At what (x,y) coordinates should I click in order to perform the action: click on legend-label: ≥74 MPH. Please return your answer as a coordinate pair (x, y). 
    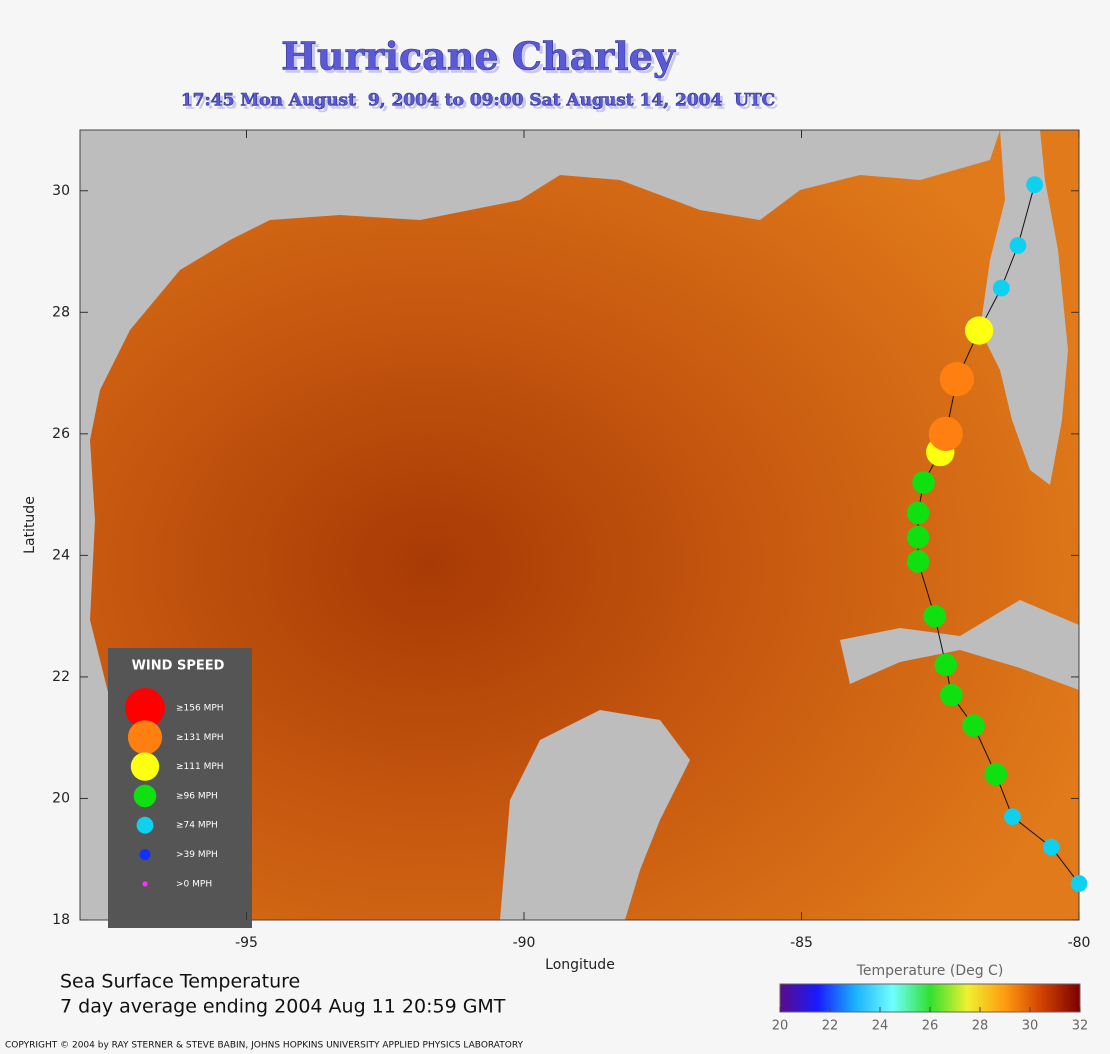
    Looking at the image, I should click on (197, 826).